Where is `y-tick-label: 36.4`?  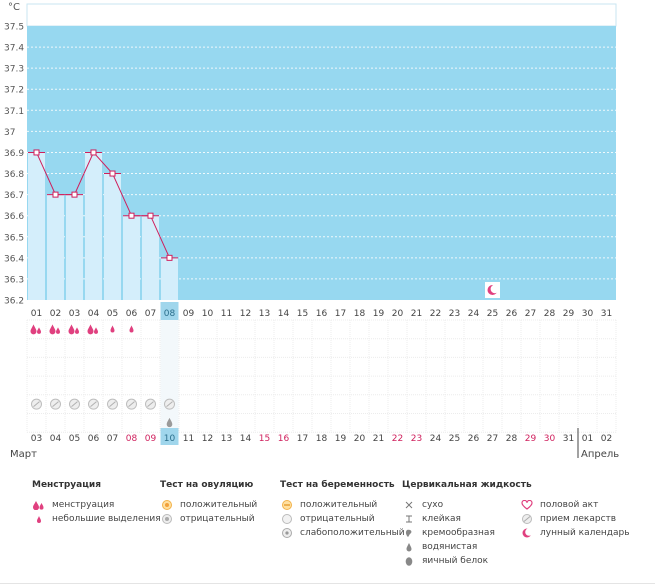 y-tick-label: 36.4 is located at coordinates (14, 259).